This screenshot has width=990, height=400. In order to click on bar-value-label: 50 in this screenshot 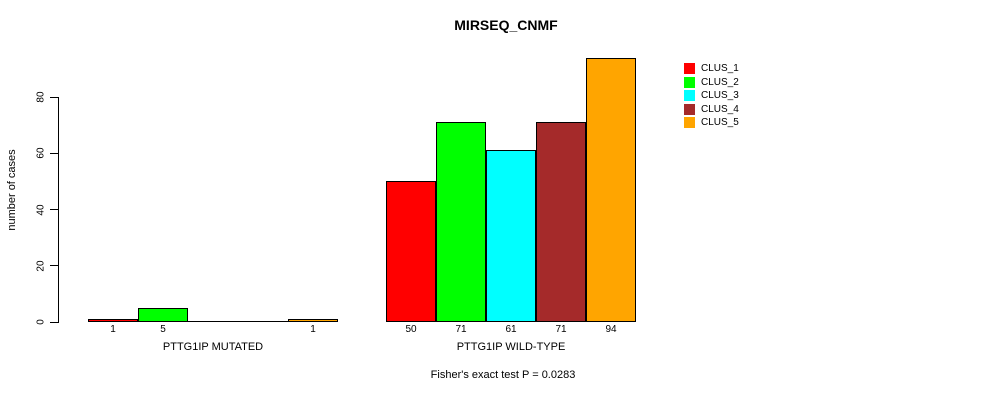, I will do `click(411, 329)`.